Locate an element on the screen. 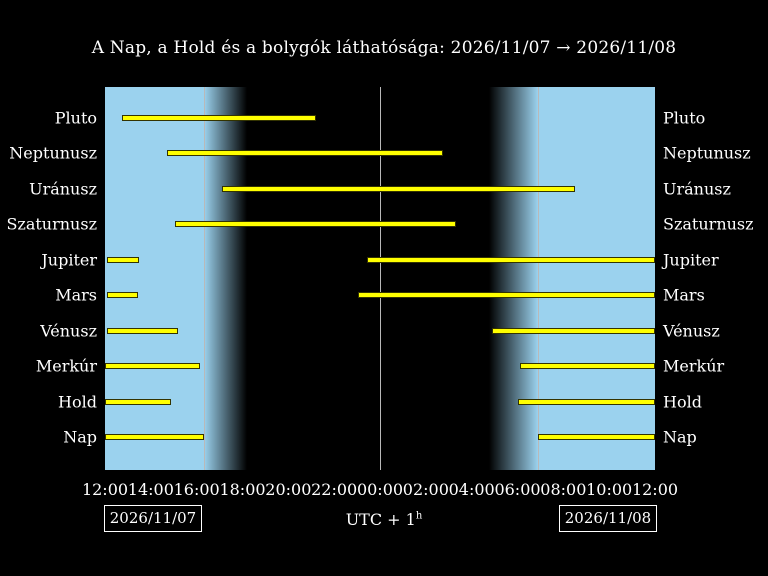  x-tick-label: 04:00 is located at coordinates (471, 489).